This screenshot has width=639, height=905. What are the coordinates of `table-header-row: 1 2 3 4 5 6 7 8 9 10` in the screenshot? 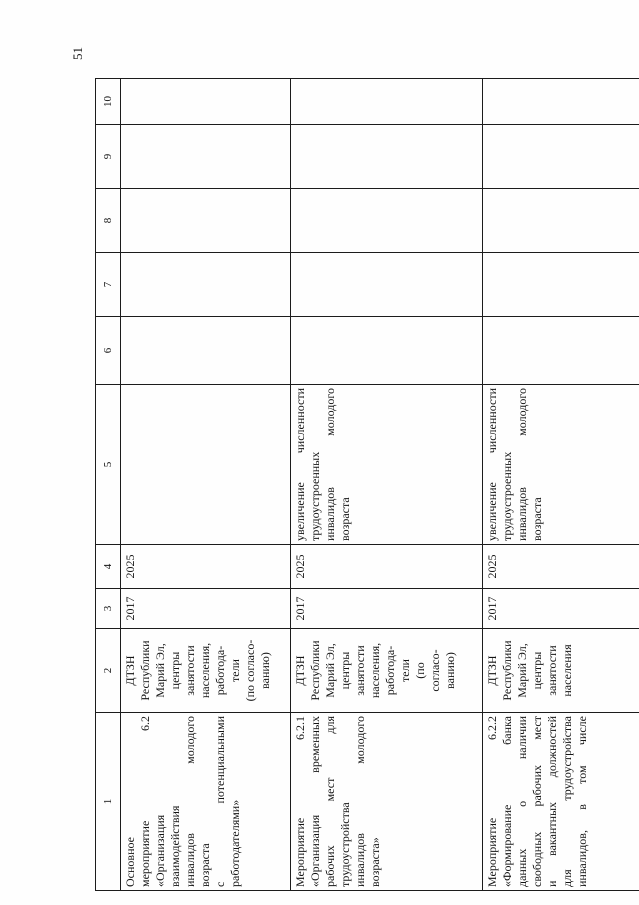 It's located at (108, 484).